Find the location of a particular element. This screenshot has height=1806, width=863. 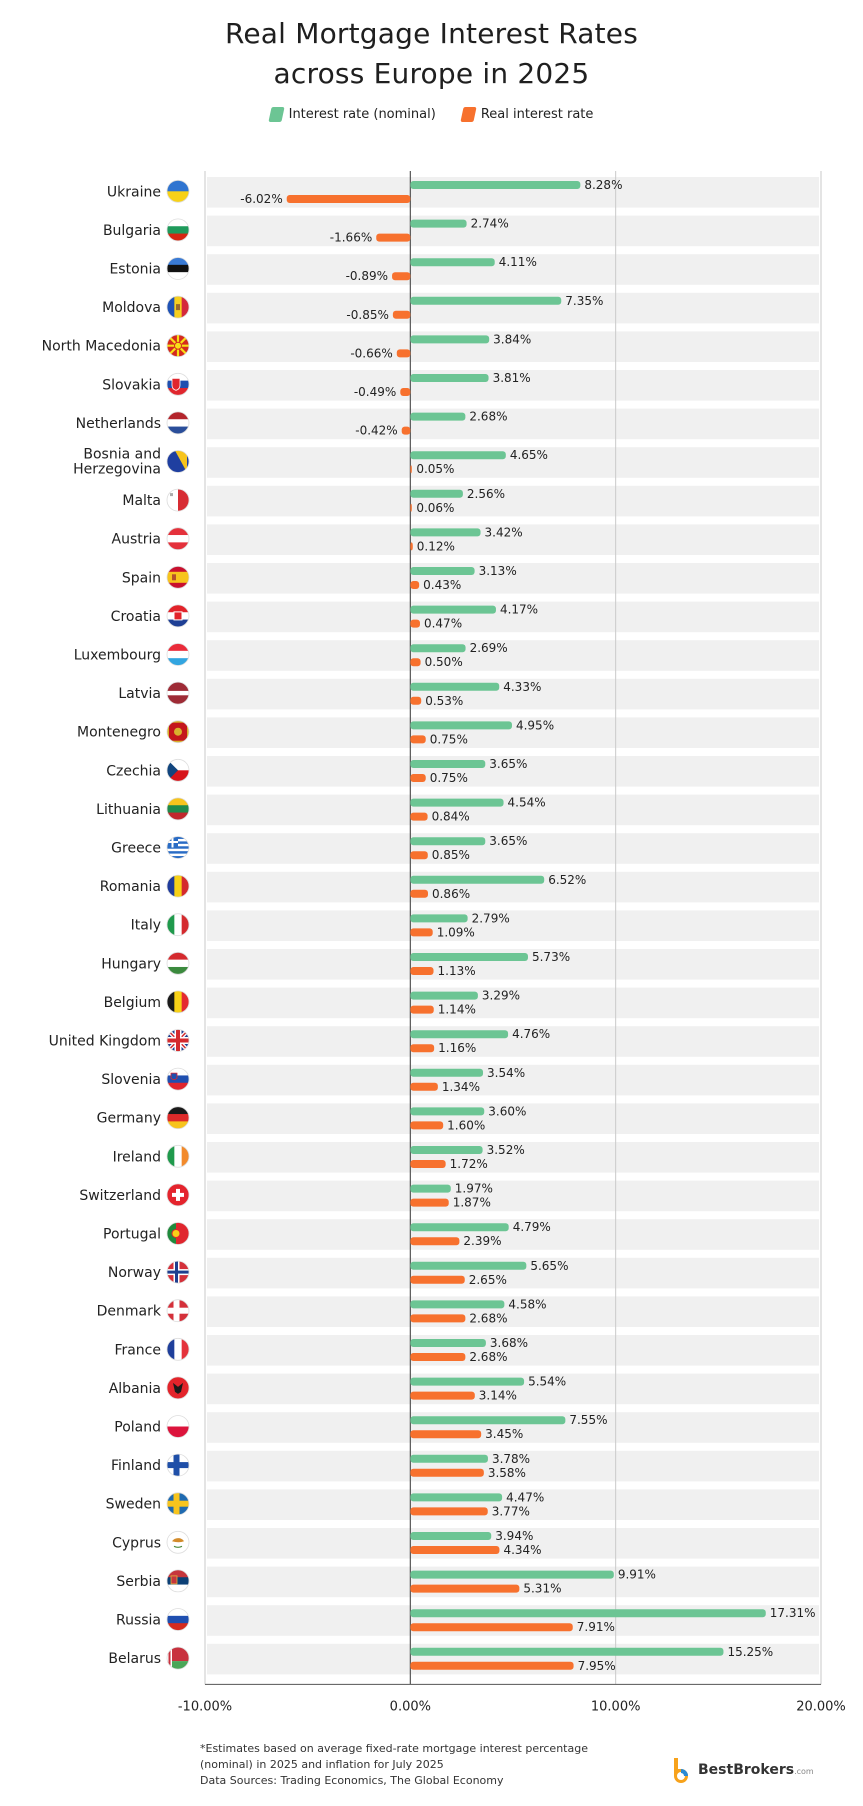

data-label-real: 1.72% is located at coordinates (469, 1164).